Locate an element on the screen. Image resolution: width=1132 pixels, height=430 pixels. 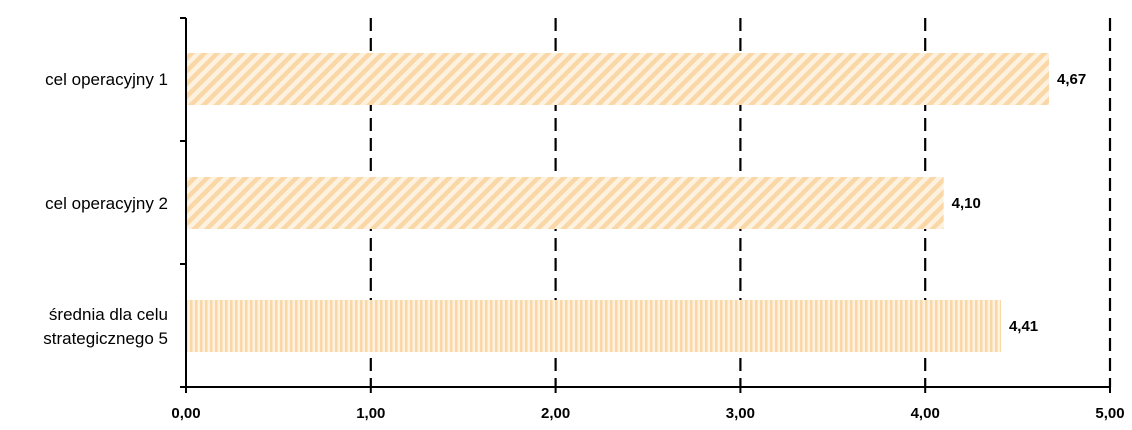
x-tick-label-0: 0,00 is located at coordinates (185, 413).